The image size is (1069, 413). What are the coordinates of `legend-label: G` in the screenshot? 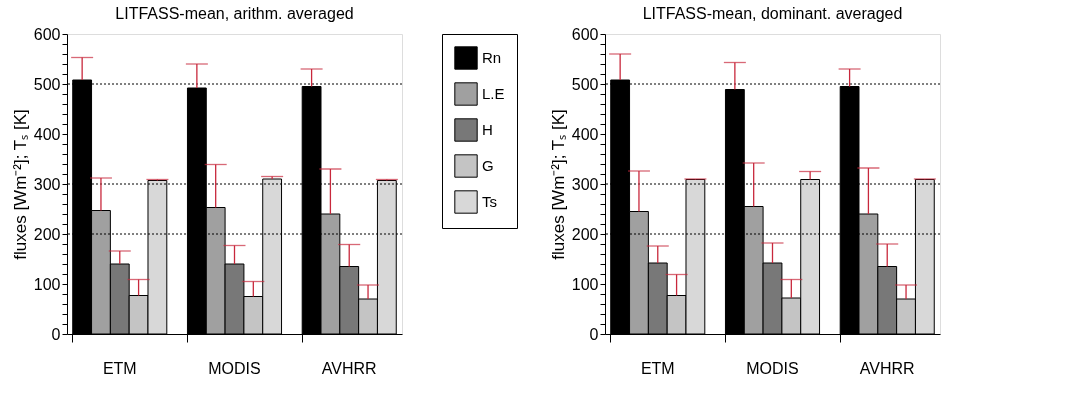 It's located at (488, 165).